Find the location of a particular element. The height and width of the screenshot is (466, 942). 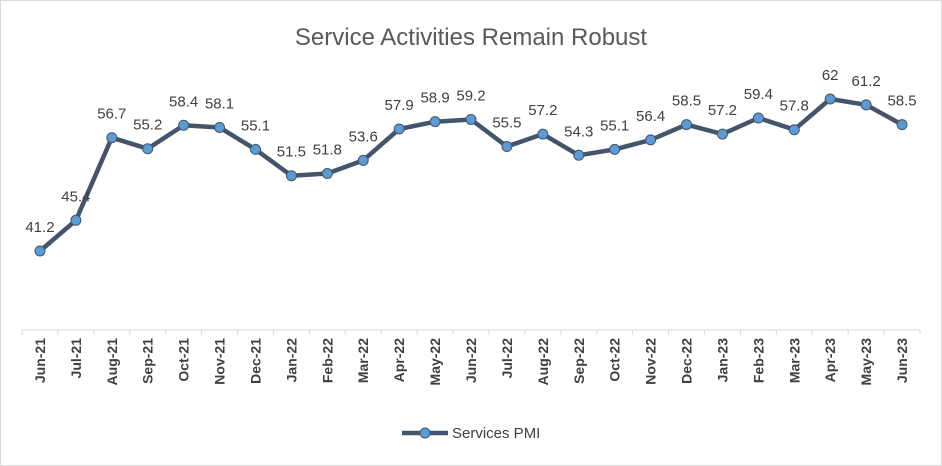

data-label: 51.8 is located at coordinates (327, 150).